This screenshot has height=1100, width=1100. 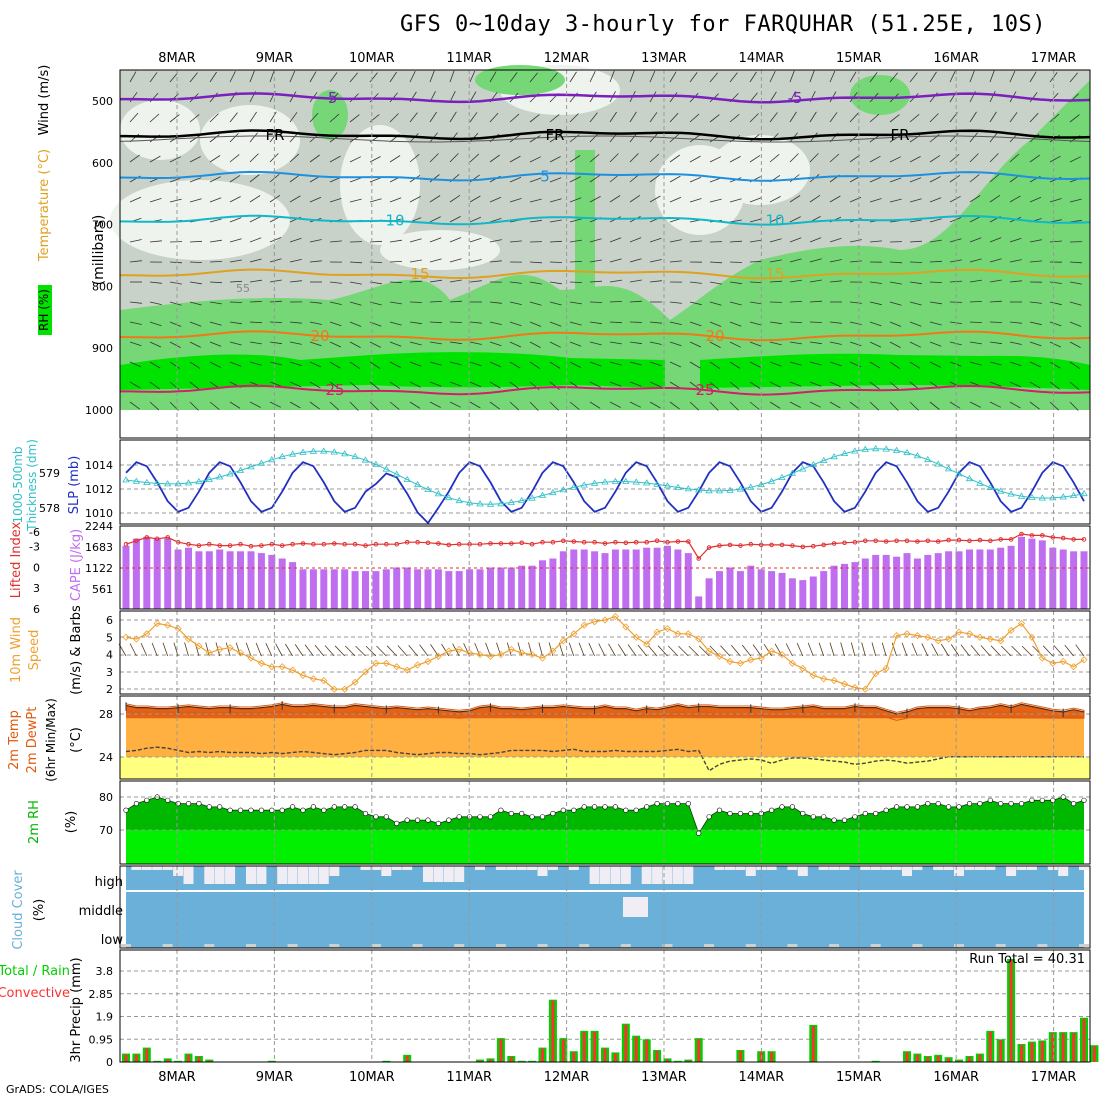 What do you see at coordinates (71, 822) in the screenshot?
I see `rh2m-unit-label: (%)` at bounding box center [71, 822].